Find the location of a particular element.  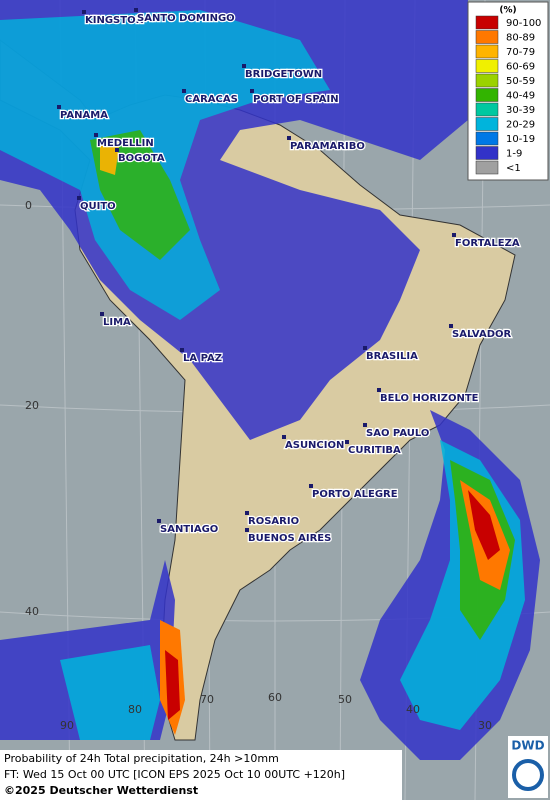

lon-label: 60 is located at coordinates (275, 697).